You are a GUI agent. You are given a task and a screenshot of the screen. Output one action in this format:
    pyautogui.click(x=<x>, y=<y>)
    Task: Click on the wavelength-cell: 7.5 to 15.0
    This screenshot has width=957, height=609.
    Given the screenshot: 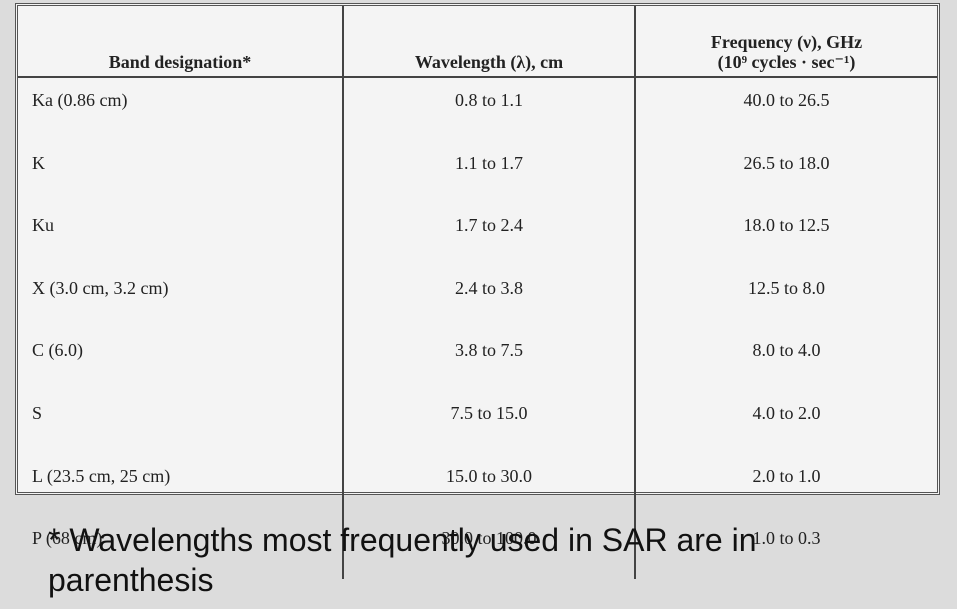 What is the action you would take?
    pyautogui.click(x=488, y=422)
    